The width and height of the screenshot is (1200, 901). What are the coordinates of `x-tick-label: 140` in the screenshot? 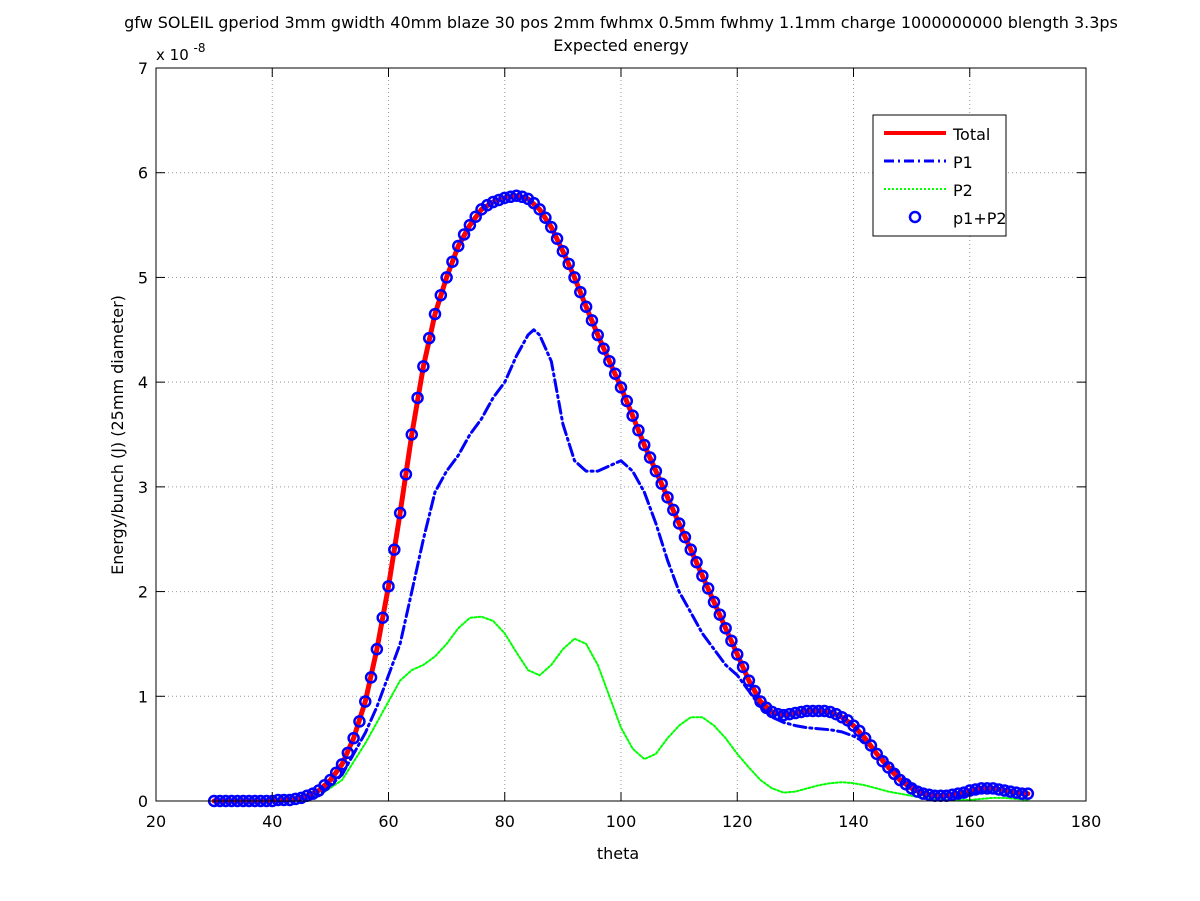 It's located at (853, 821).